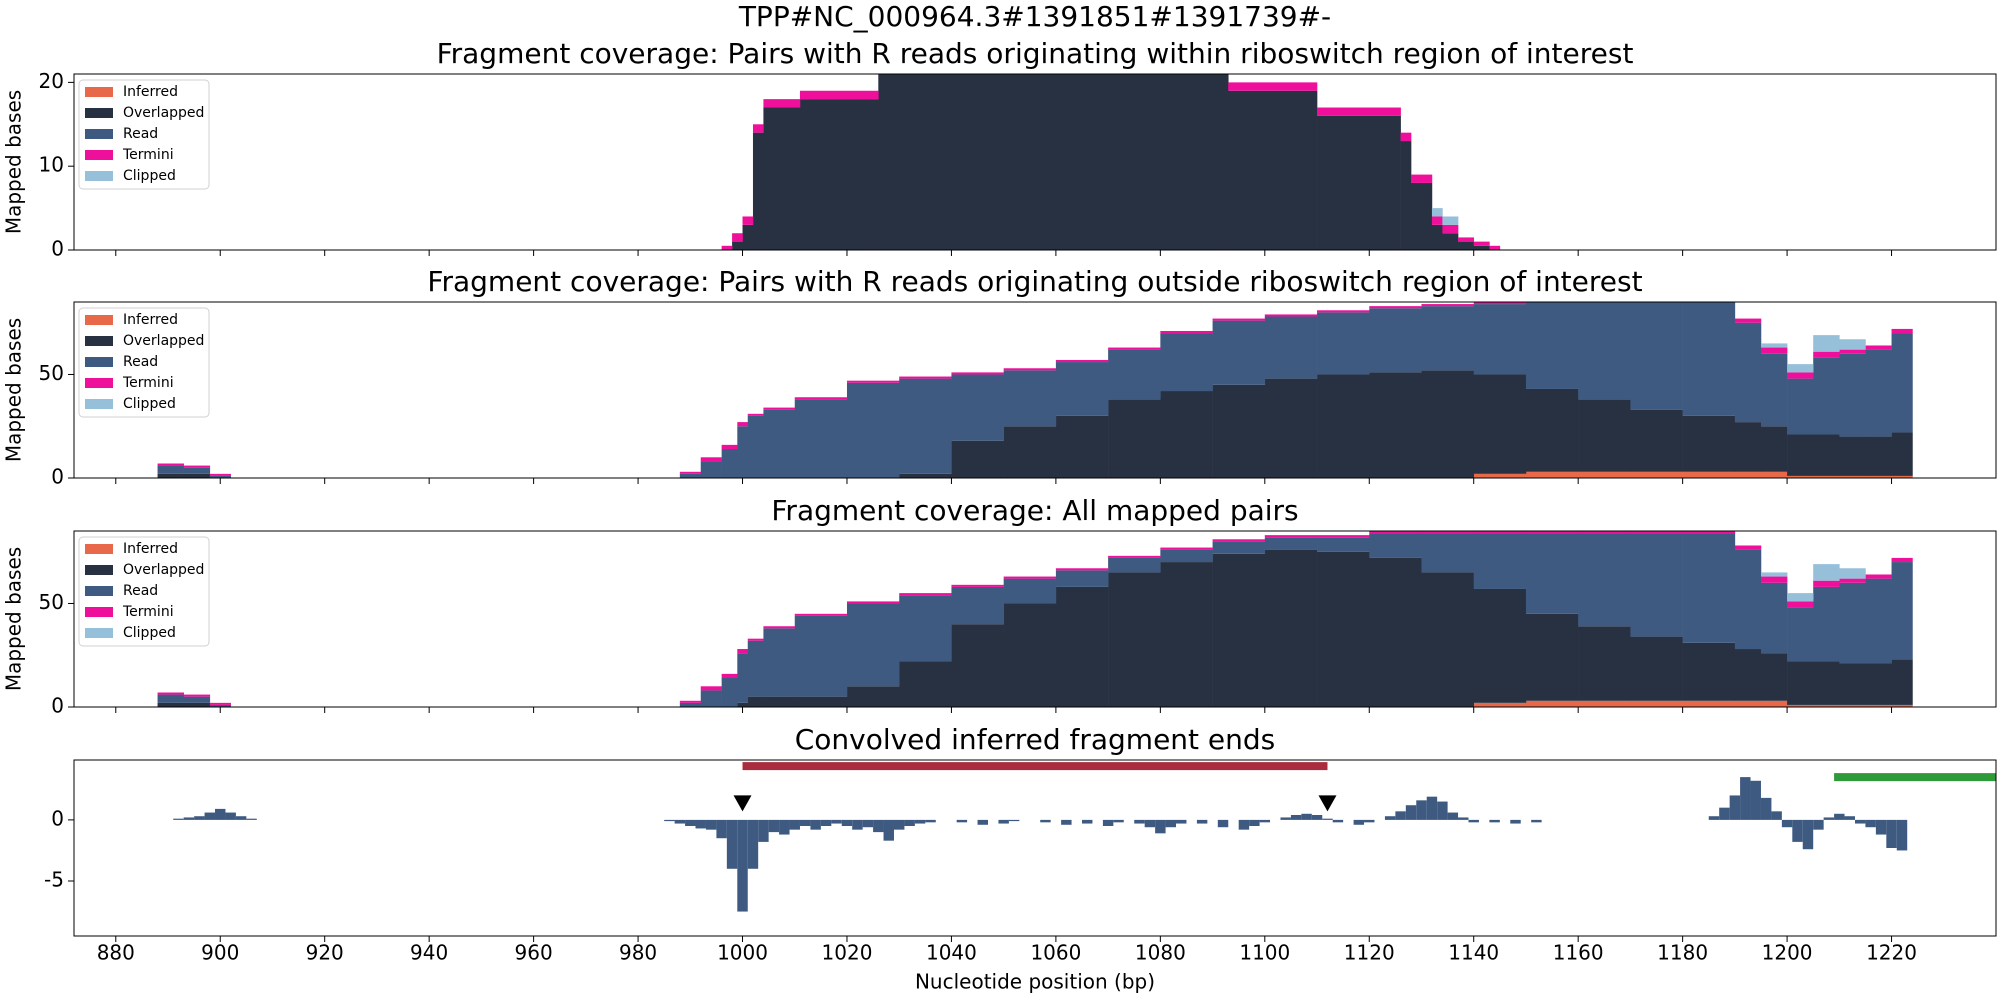 The width and height of the screenshot is (2000, 1000). I want to click on y-axis-label: Mapped bases, so click(14, 619).